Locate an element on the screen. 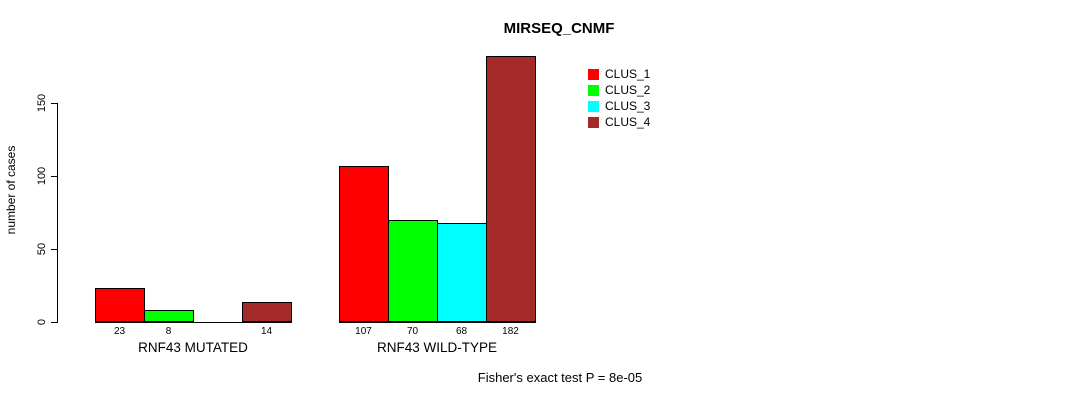 The height and width of the screenshot is (400, 1090). legend-row: CLUS_2 is located at coordinates (619, 90).